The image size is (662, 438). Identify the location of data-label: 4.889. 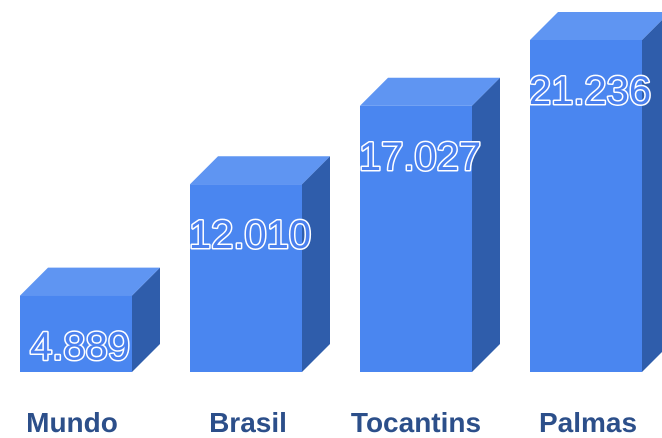
(80, 347).